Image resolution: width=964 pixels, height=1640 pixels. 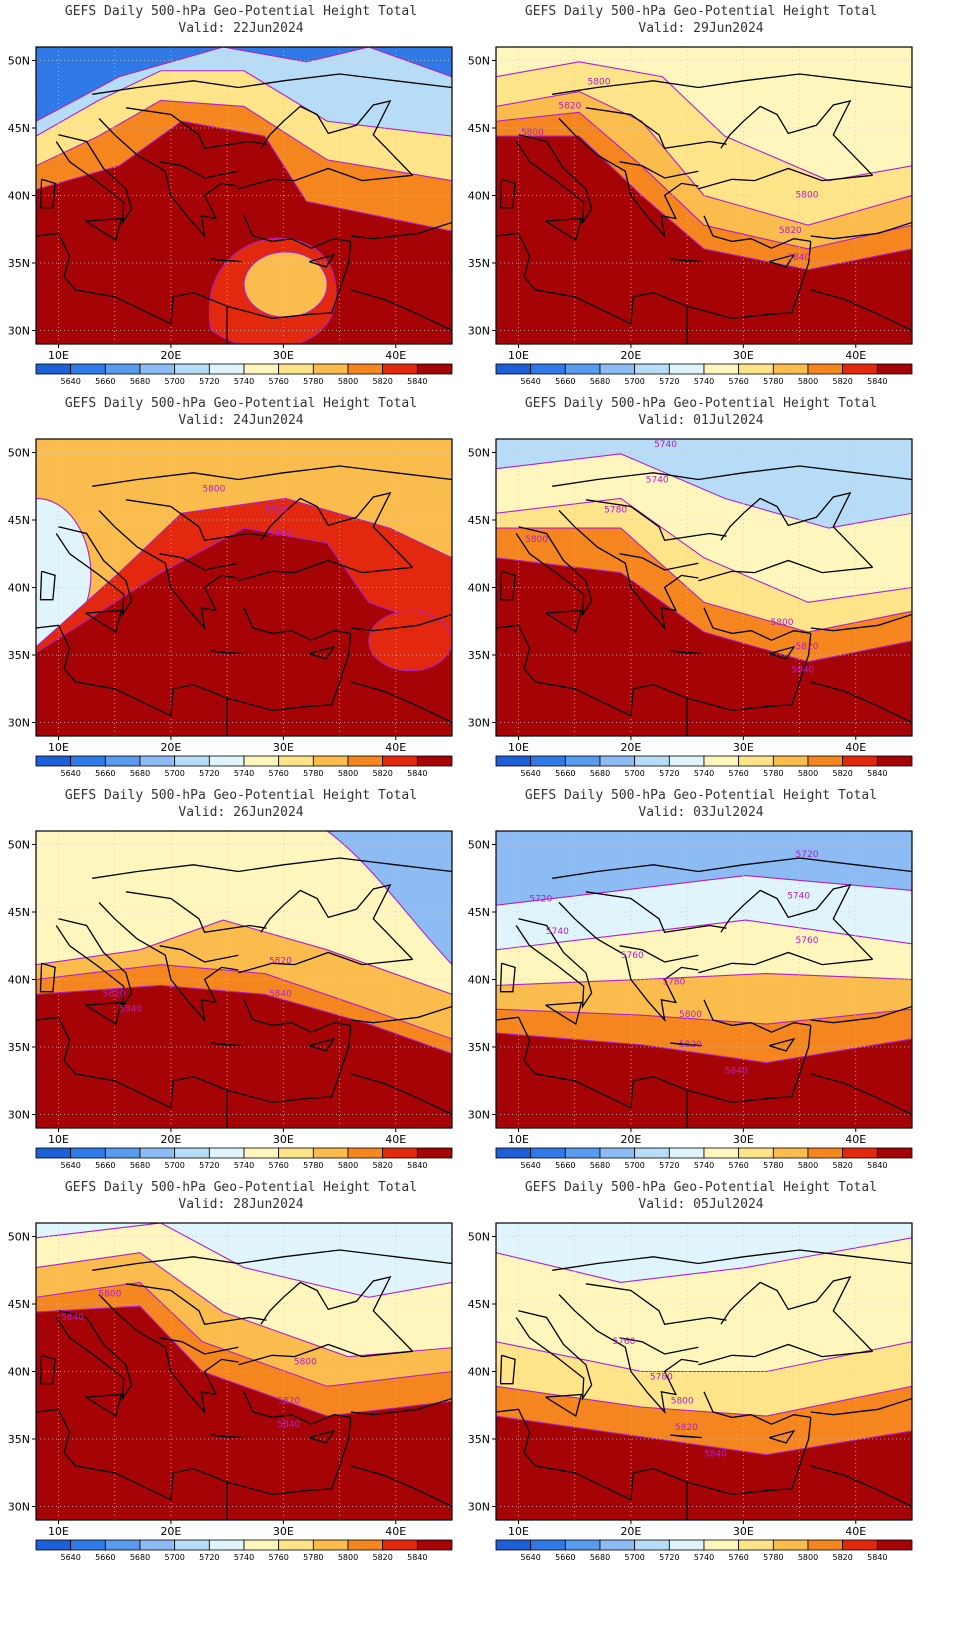 What do you see at coordinates (615, 510) in the screenshot?
I see `contour-label: 5780` at bounding box center [615, 510].